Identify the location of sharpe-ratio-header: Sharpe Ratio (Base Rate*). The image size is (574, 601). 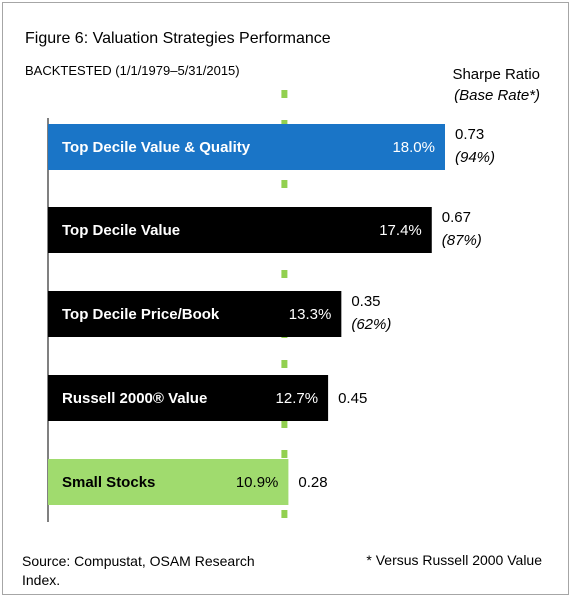
(496, 85).